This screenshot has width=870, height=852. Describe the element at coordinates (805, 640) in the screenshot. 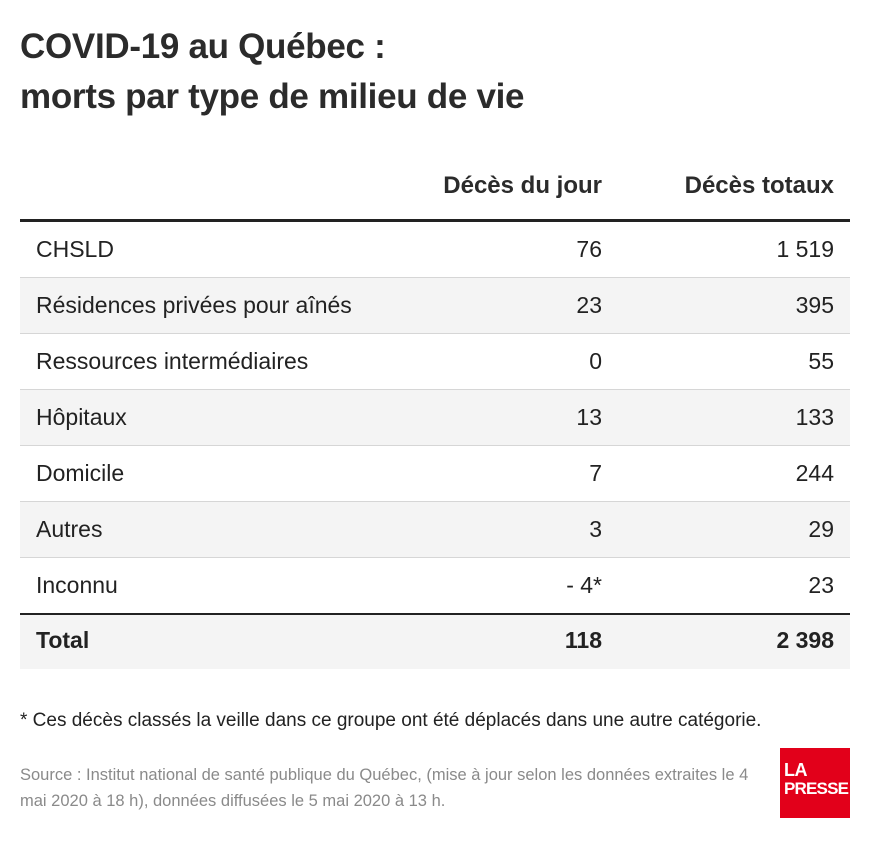

I see `total-total: 2 398` at that location.